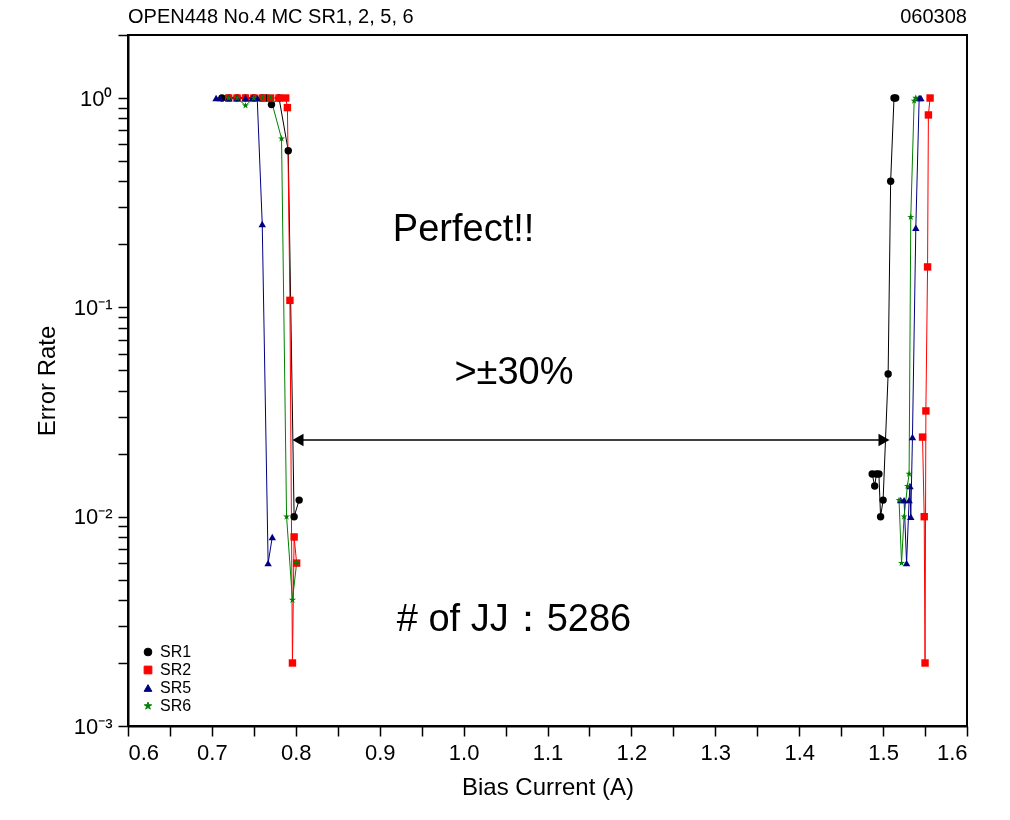 The height and width of the screenshot is (820, 1010). I want to click on legend-label: SR1, so click(176, 651).